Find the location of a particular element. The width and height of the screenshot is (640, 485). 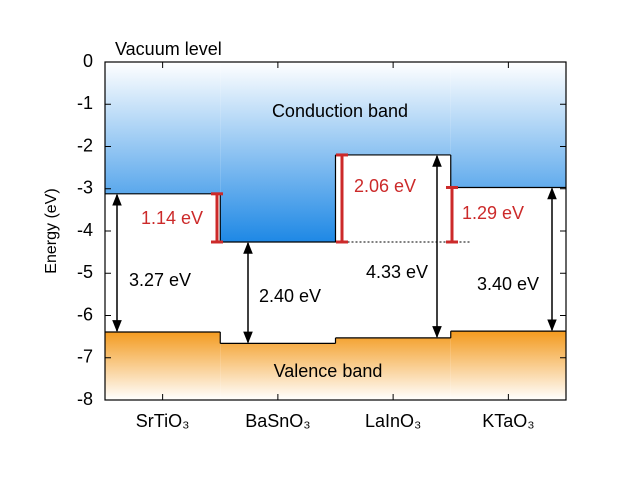

offset-label: 1.14 eV is located at coordinates (172, 218).